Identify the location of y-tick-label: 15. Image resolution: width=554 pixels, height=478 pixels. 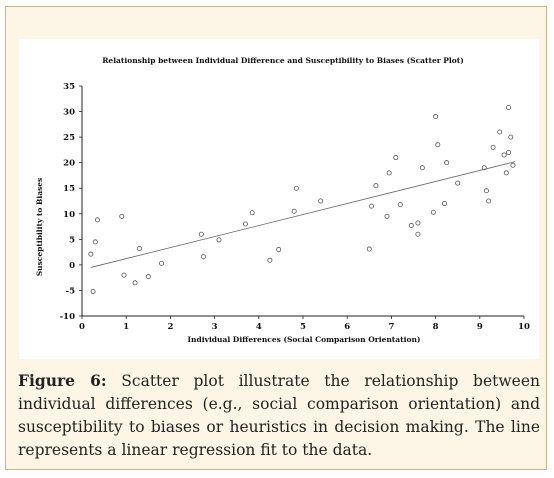
(69, 189).